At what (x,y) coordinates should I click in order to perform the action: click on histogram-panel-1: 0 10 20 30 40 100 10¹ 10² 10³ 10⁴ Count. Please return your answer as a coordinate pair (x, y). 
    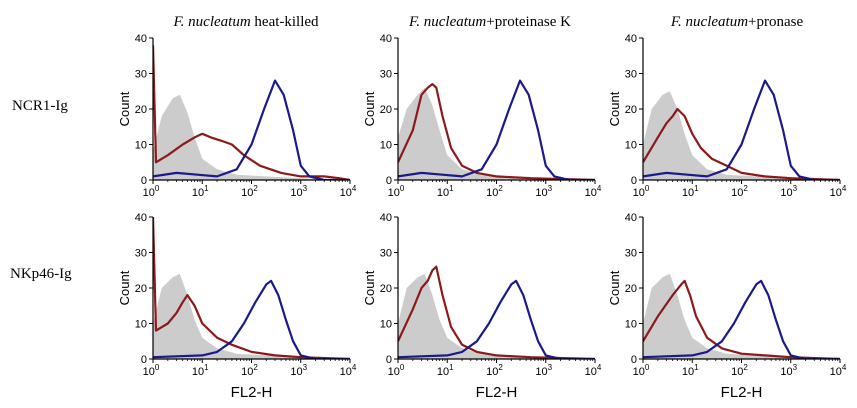
    Looking at the image, I should click on (237, 116).